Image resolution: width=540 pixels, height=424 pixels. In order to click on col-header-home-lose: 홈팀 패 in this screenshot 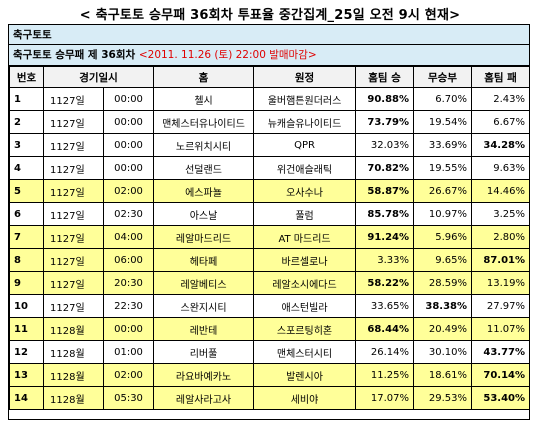, I will do `click(501, 77)`.